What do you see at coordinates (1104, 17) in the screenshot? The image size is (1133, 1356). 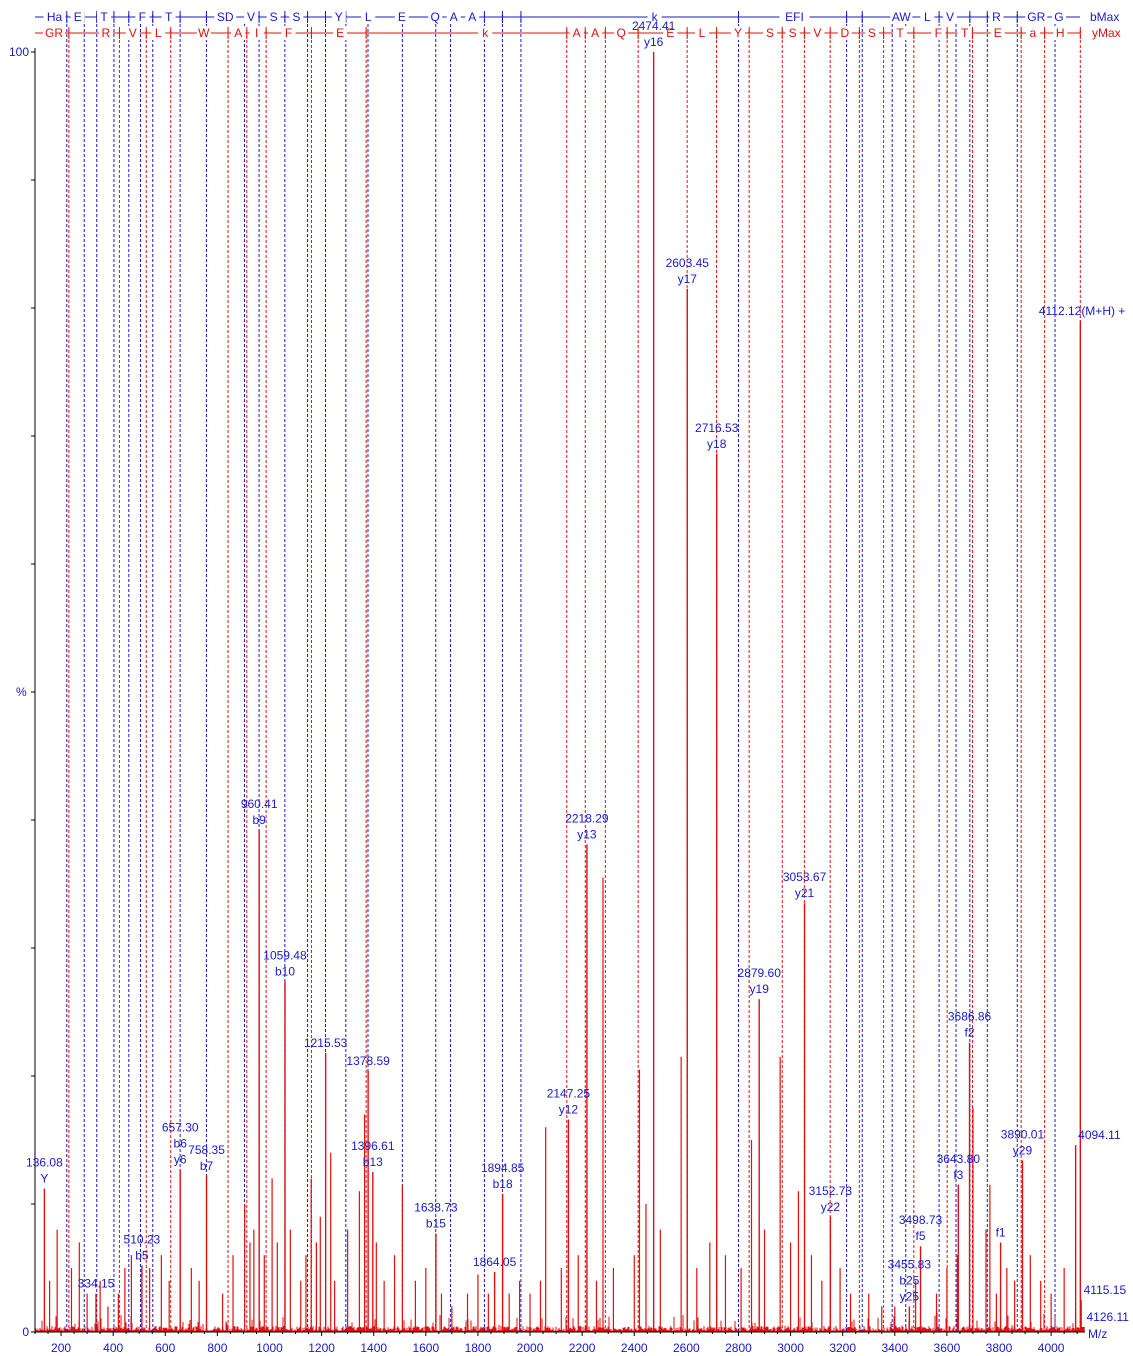 I see `b-series-name: bMax` at bounding box center [1104, 17].